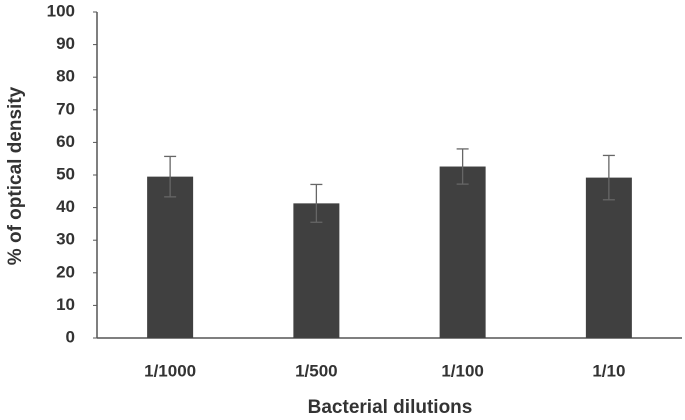 The width and height of the screenshot is (685, 420). I want to click on x-tick-label: 1/100, so click(462, 370).